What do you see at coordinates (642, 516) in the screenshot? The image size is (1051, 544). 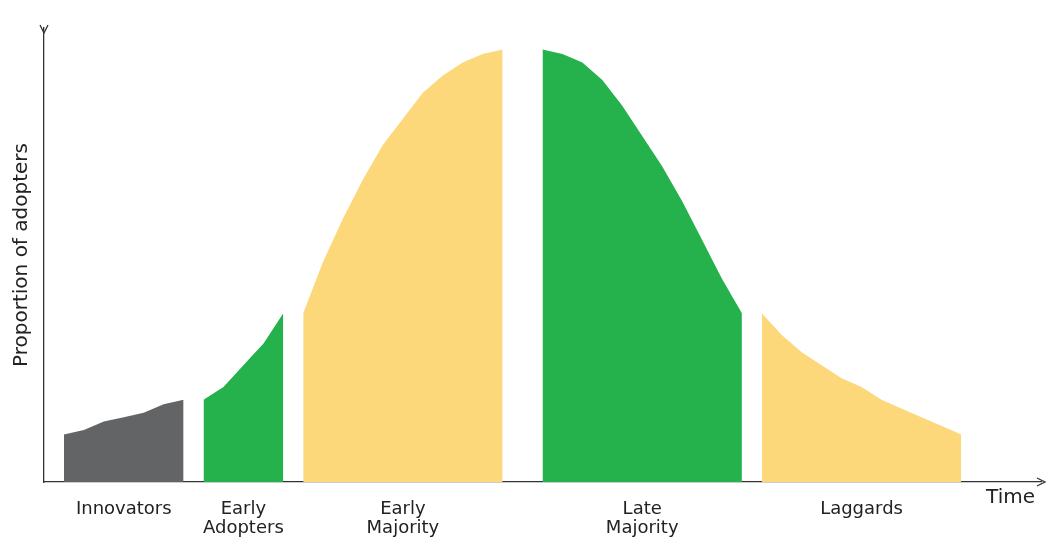 I see `series-label: Late Majority` at bounding box center [642, 516].